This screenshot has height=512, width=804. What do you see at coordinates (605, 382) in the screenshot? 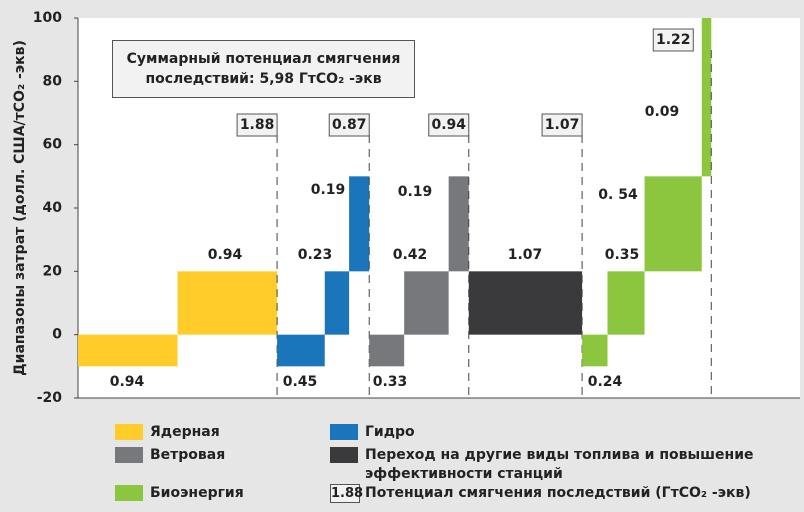
I see `block-label: 0.24` at bounding box center [605, 382].